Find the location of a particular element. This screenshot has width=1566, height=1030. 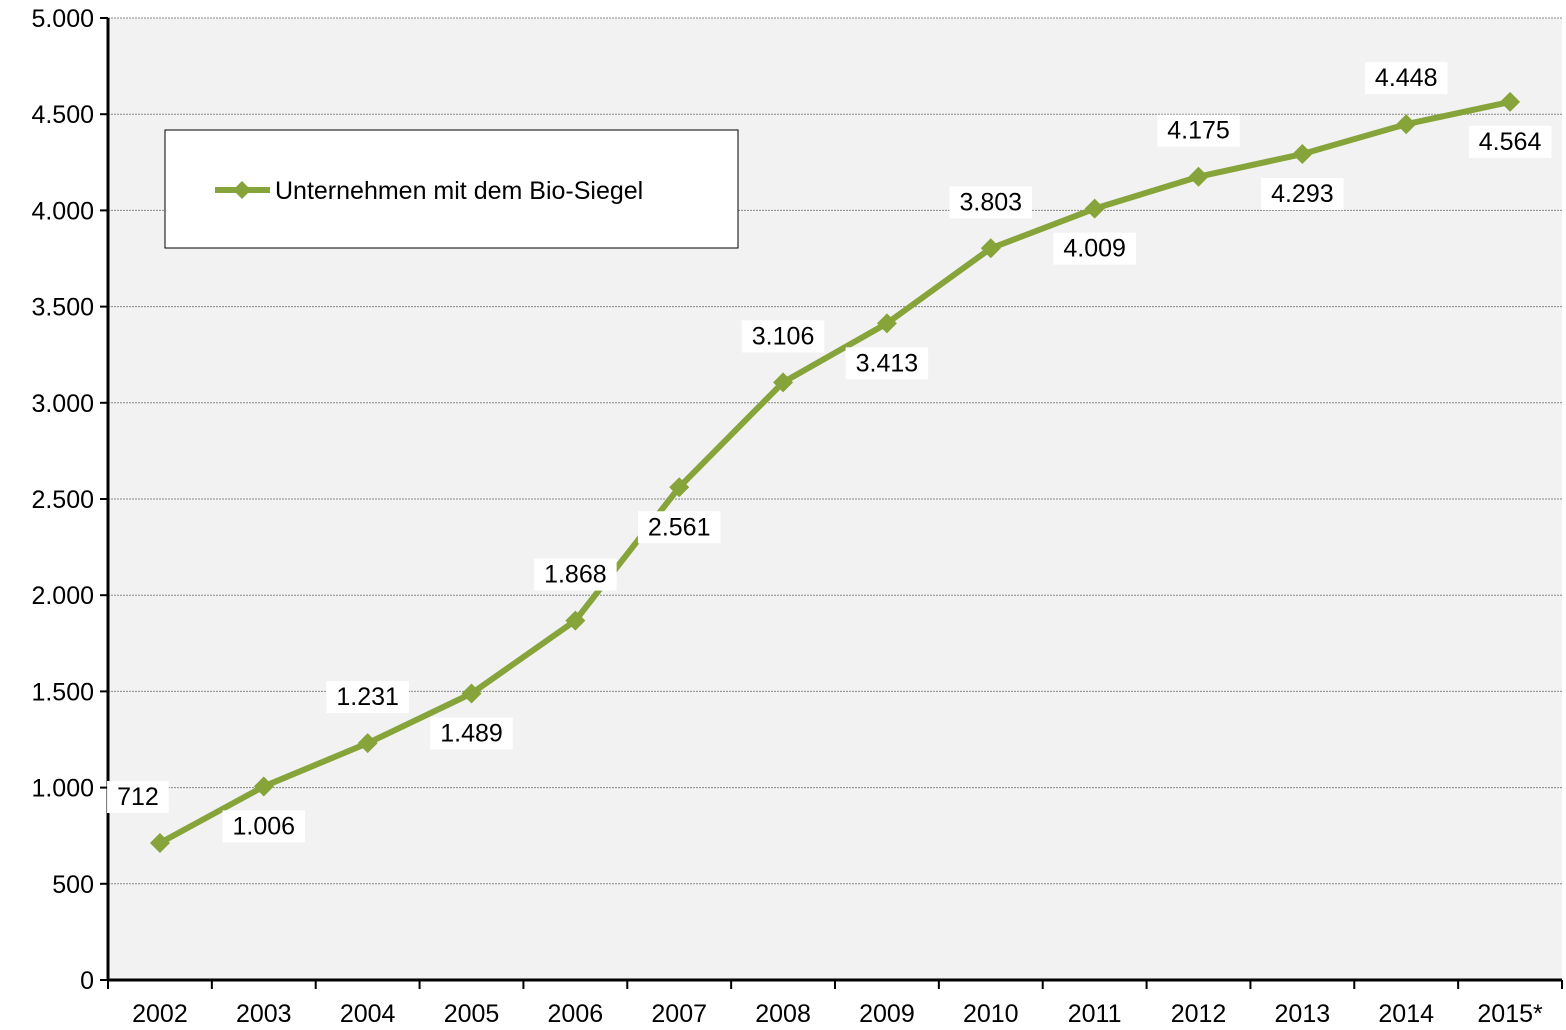

data-label-group: 1.231 is located at coordinates (367, 697).